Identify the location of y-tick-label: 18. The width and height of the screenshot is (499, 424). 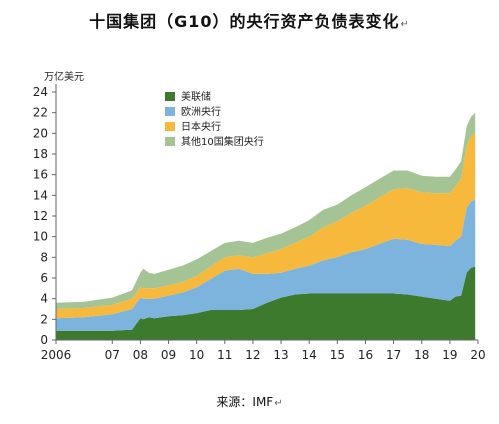
(40, 154).